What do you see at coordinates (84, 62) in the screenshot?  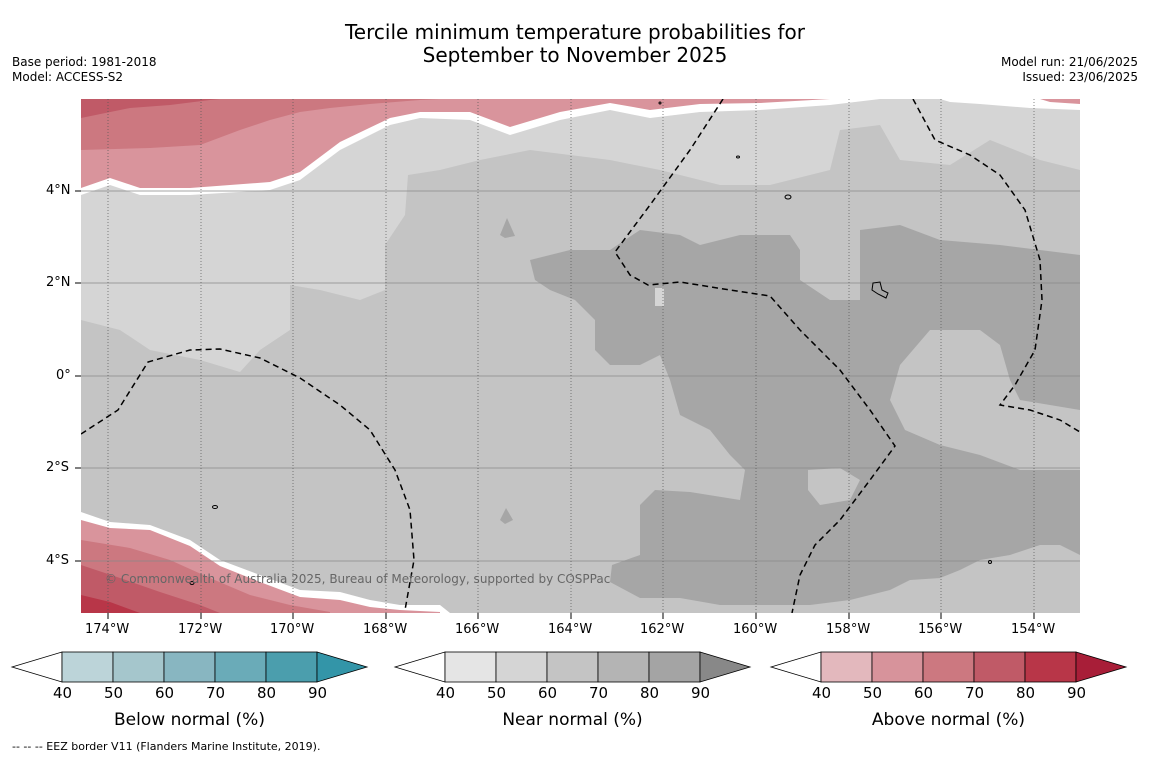 I see `base-period: Base period: 1981-2018` at bounding box center [84, 62].